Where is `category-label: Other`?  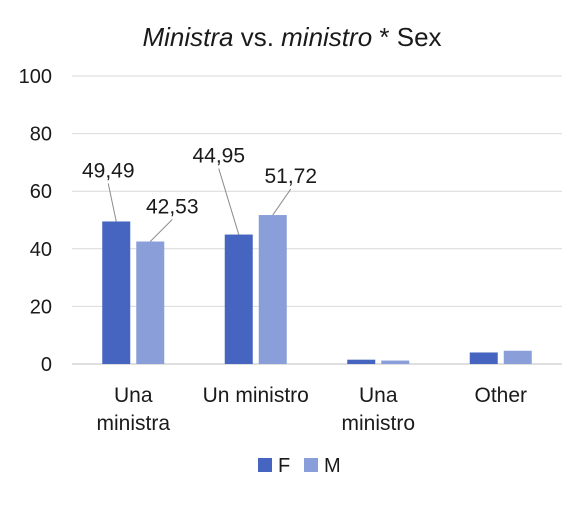 category-label: Other is located at coordinates (500, 395).